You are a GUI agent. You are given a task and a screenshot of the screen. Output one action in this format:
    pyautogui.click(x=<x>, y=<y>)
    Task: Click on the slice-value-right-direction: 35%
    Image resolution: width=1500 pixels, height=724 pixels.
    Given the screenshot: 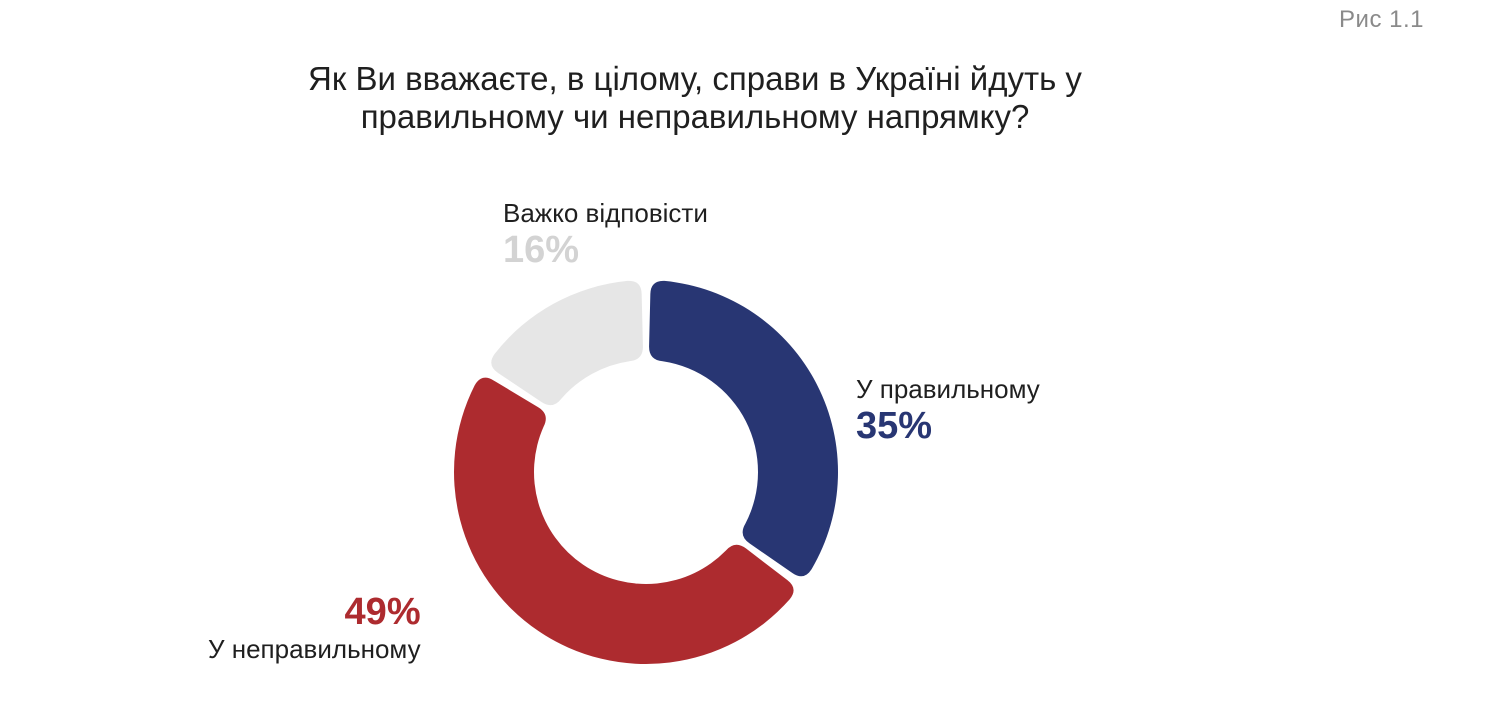 What is the action you would take?
    pyautogui.click(x=894, y=426)
    